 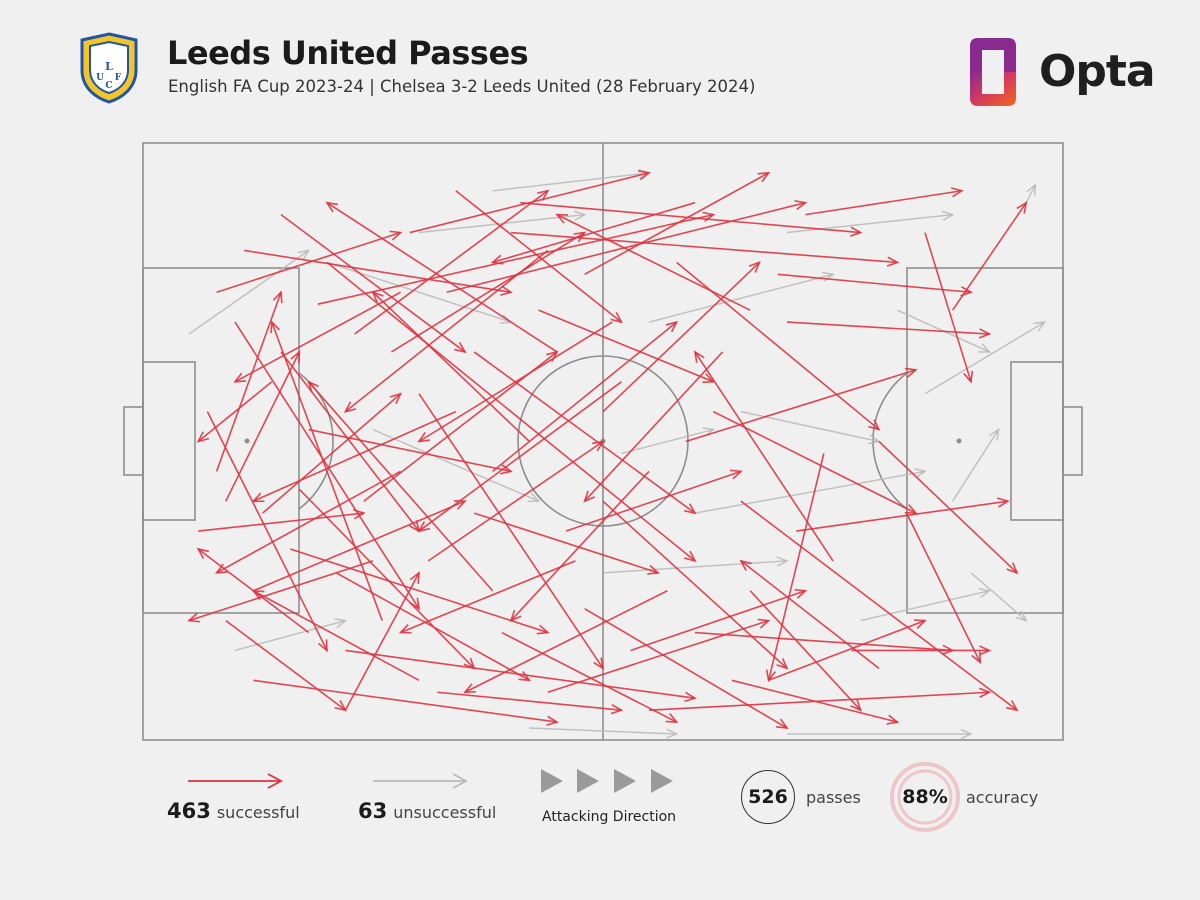 I want to click on svg-text: U, so click(x=100, y=78).